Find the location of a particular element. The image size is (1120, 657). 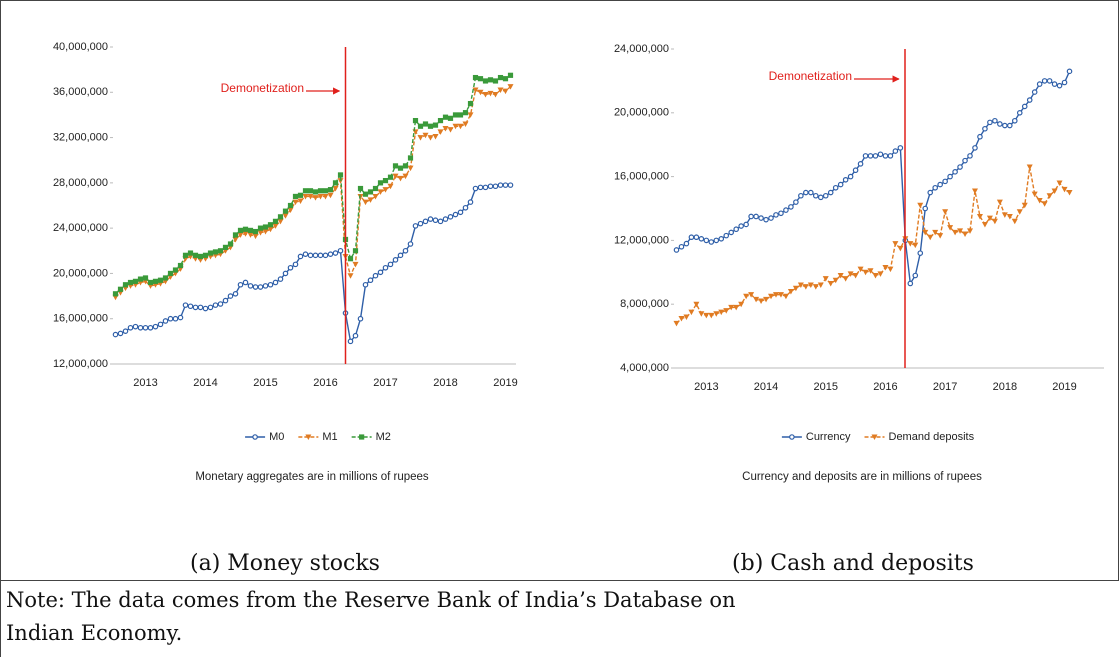

x-tick-label: 2013 is located at coordinates (145, 383).